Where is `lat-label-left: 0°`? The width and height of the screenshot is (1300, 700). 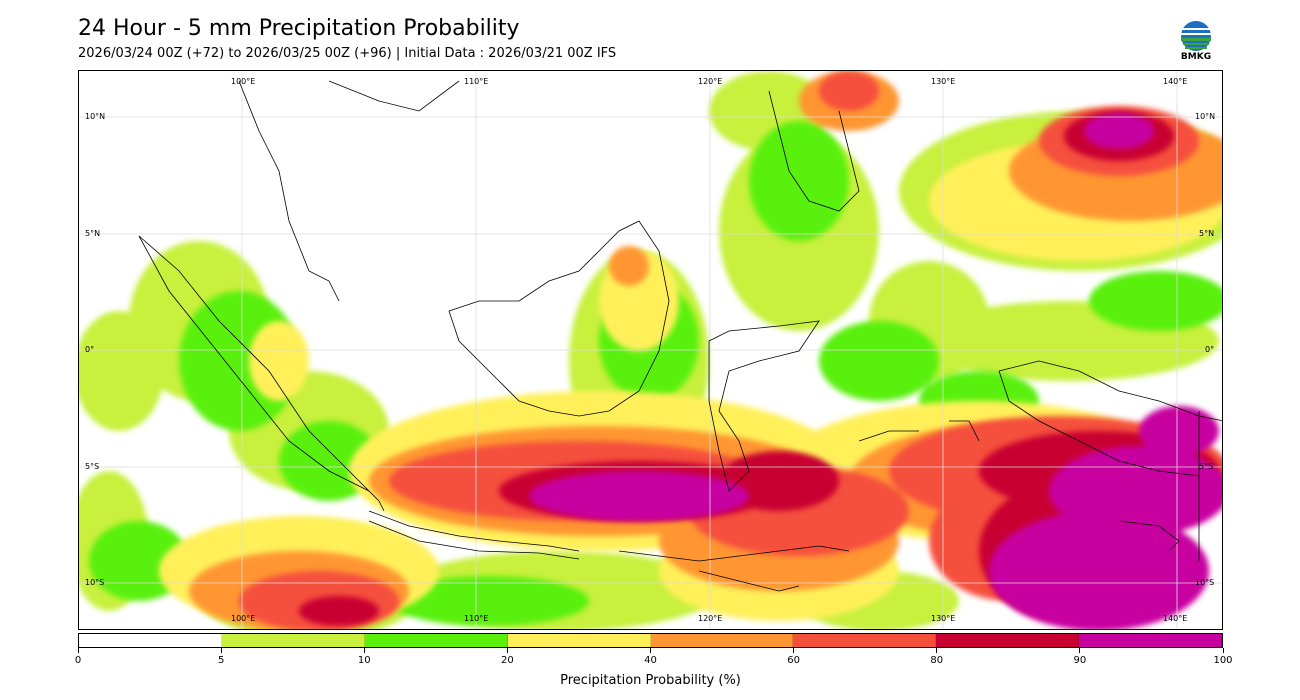
lat-label-left: 0° is located at coordinates (90, 349).